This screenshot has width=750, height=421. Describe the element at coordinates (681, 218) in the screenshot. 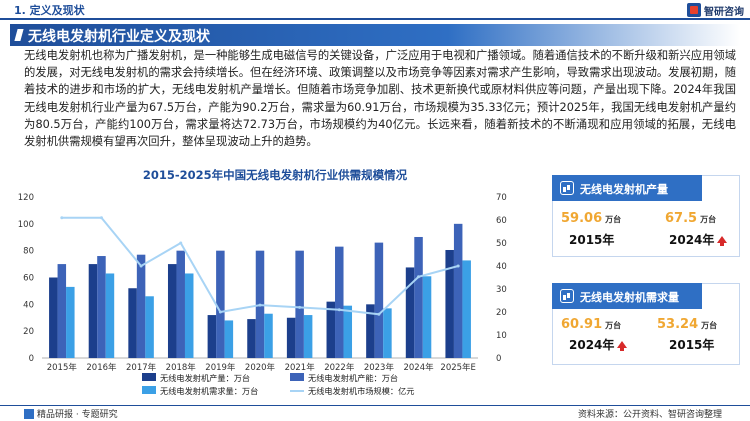

I see `output-right-number: 67.5` at that location.